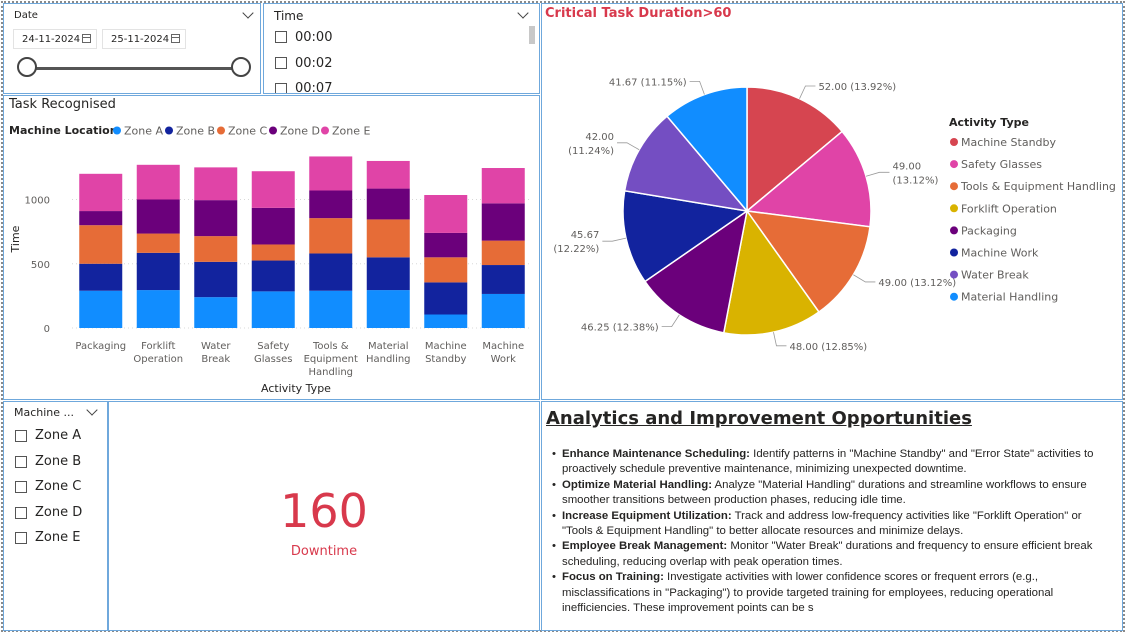 The image size is (1132, 636). I want to click on data-label: 52.00 (13.92%), so click(857, 87).